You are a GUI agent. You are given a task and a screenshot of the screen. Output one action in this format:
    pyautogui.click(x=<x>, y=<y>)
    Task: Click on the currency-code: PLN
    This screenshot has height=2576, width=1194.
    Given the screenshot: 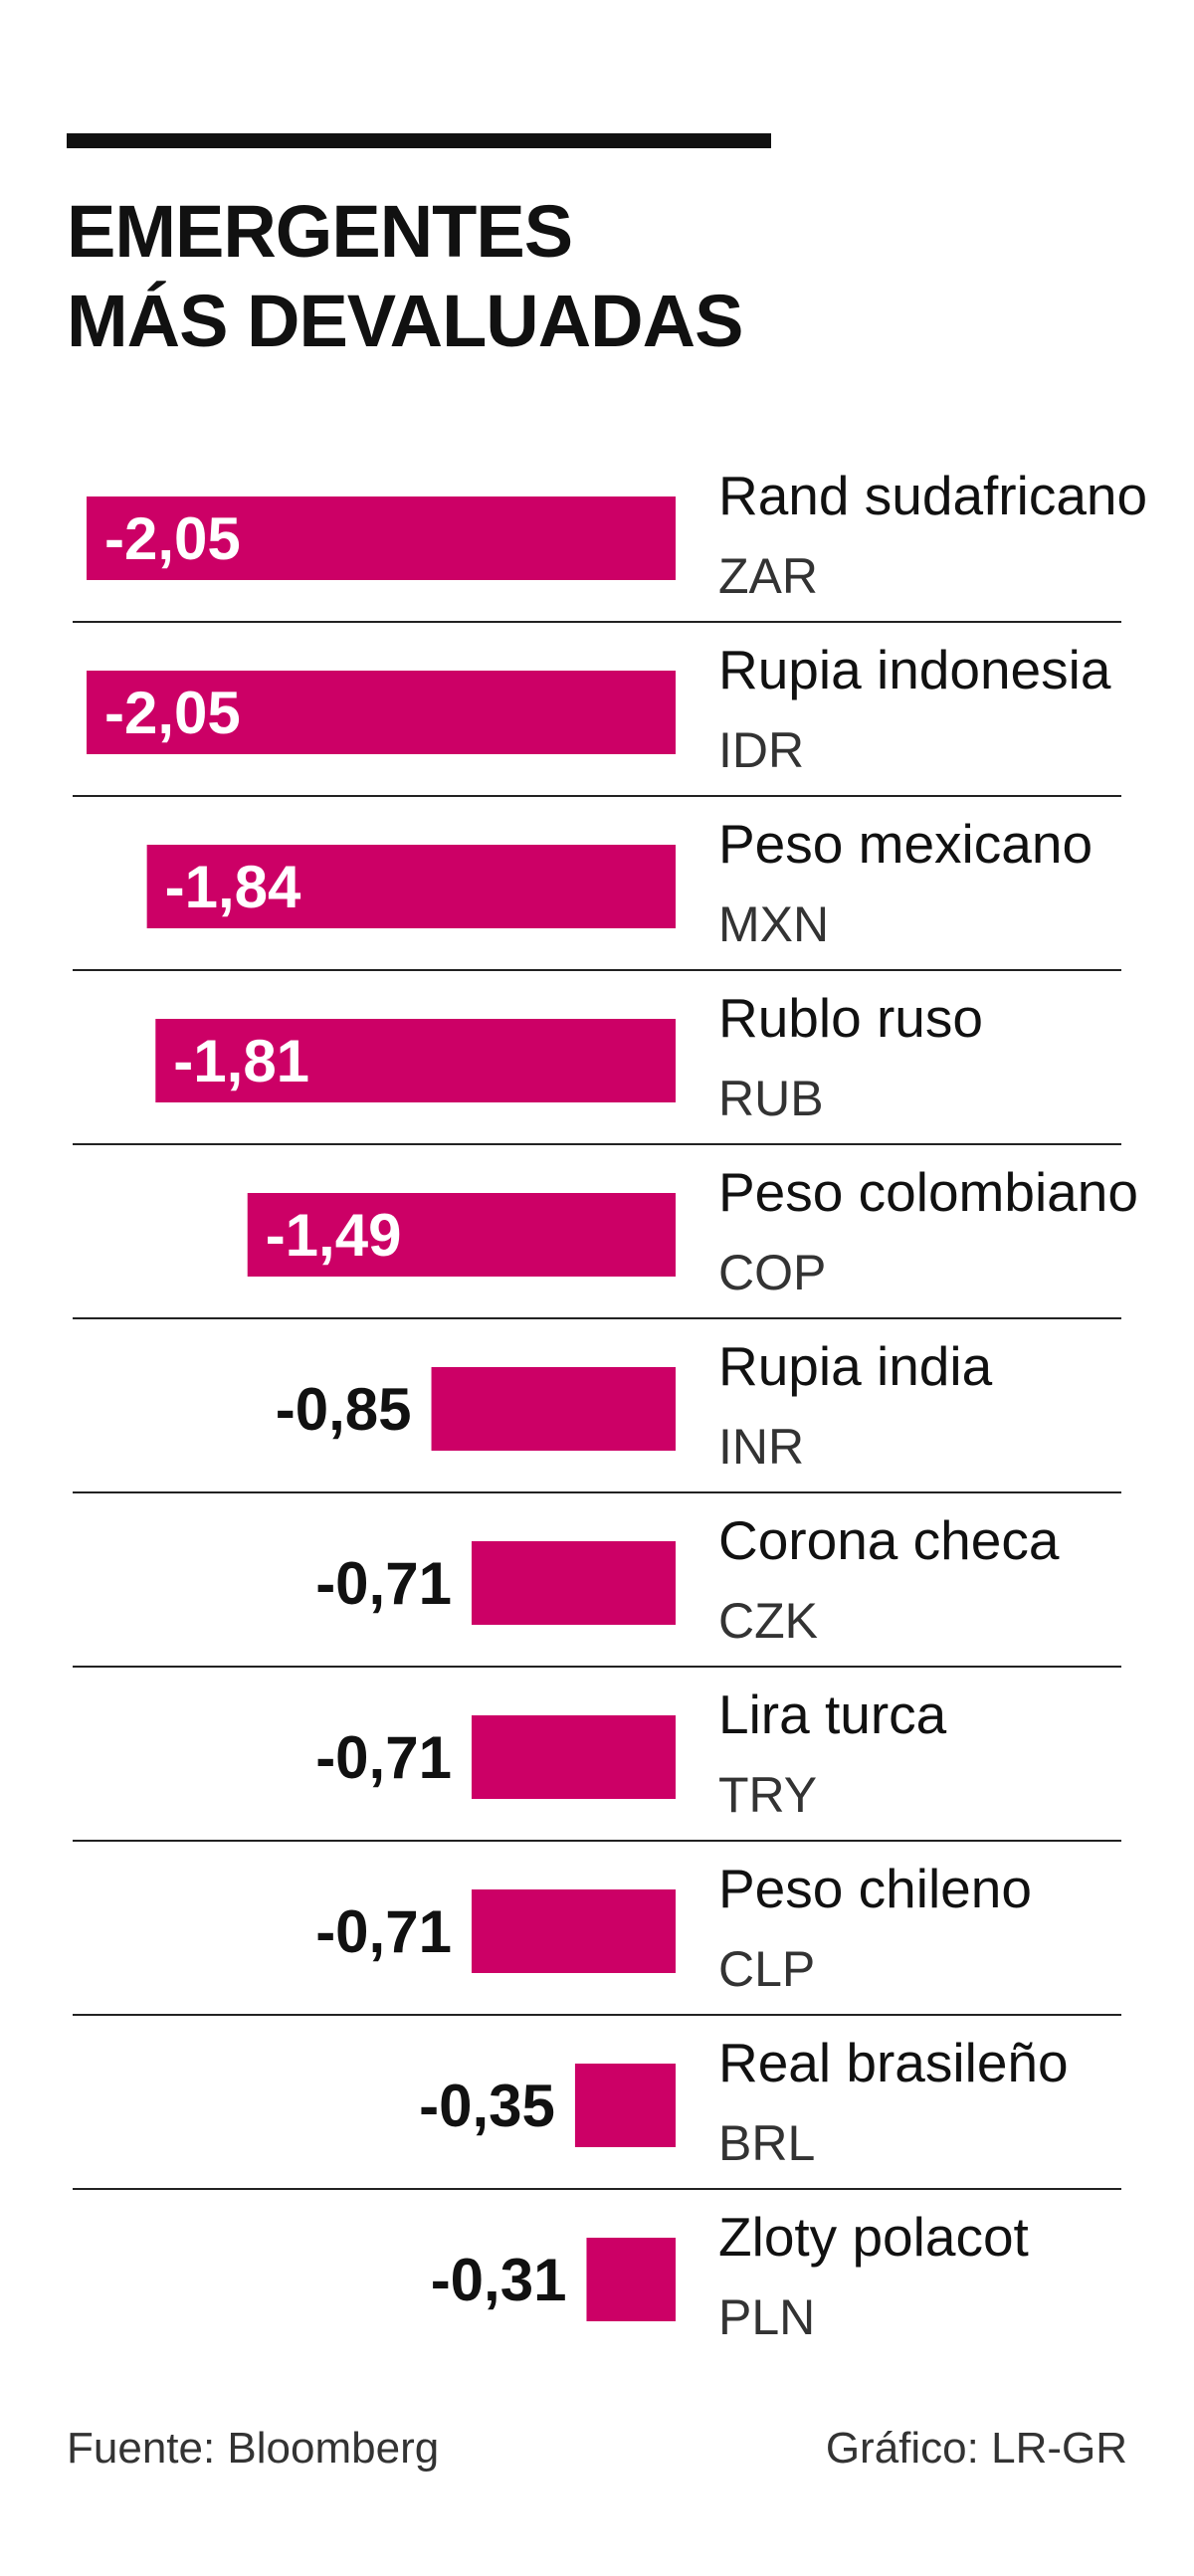 What is the action you would take?
    pyautogui.click(x=766, y=2317)
    